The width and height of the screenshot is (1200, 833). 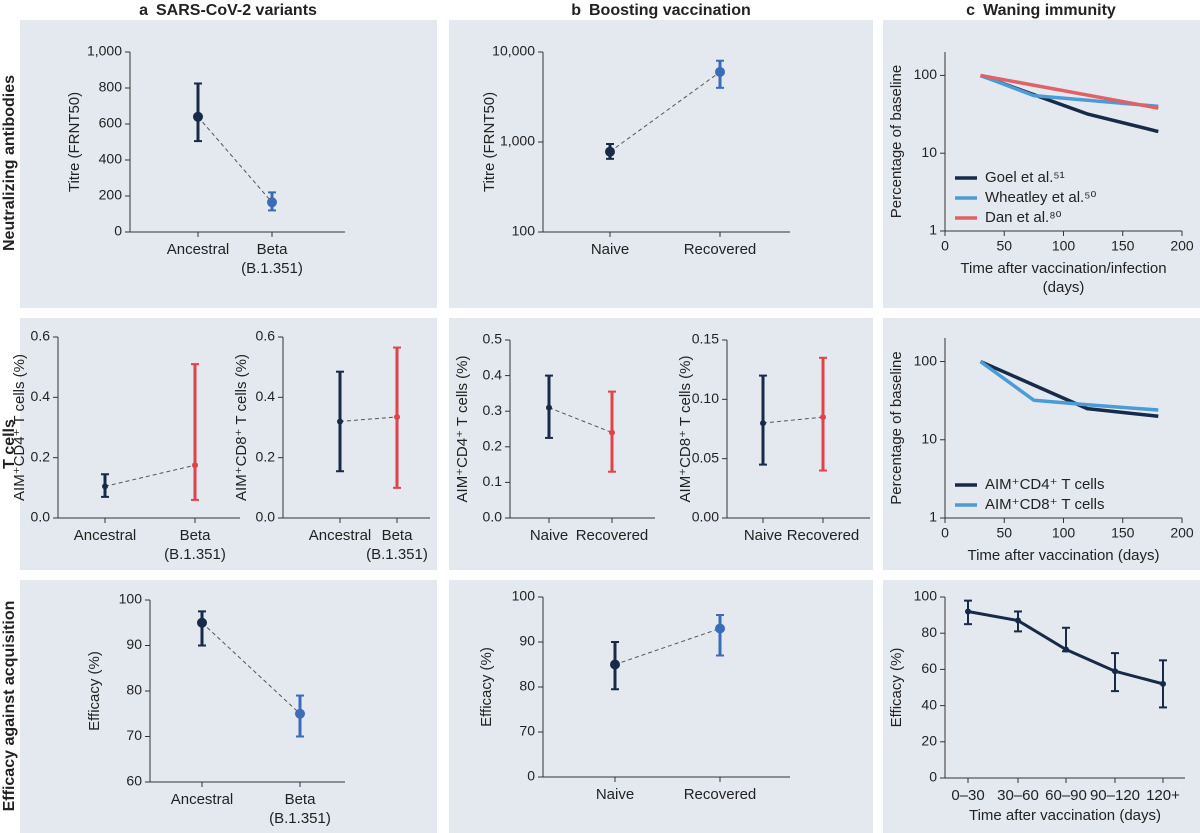 What do you see at coordinates (929, 704) in the screenshot?
I see `y-tick-label: 40` at bounding box center [929, 704].